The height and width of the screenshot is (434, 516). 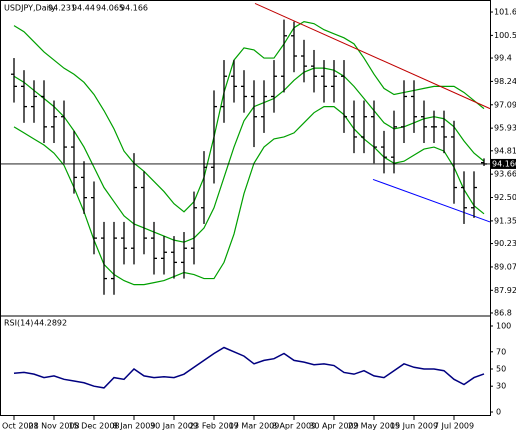 What do you see at coordinates (18, 323) in the screenshot?
I see `indicator-title: RSI(14)` at bounding box center [18, 323].